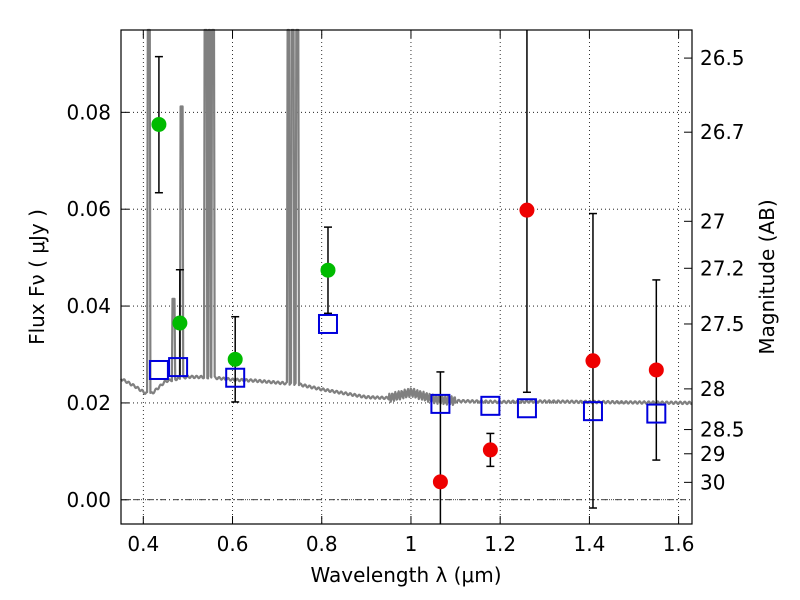 The width and height of the screenshot is (800, 600). What do you see at coordinates (88, 112) in the screenshot?
I see `y-tick-label-left: 0.08` at bounding box center [88, 112].